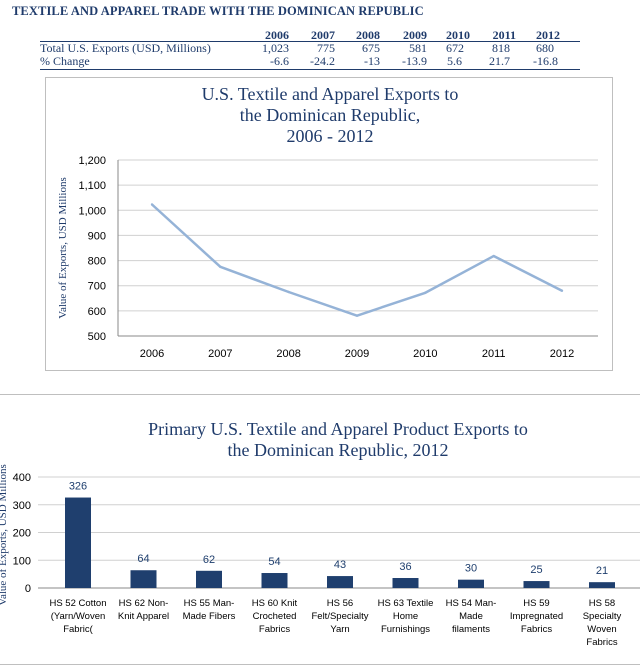 This screenshot has height=670, width=640. Describe the element at coordinates (143, 616) in the screenshot. I see `x-category-label: Knit Apparel` at that location.